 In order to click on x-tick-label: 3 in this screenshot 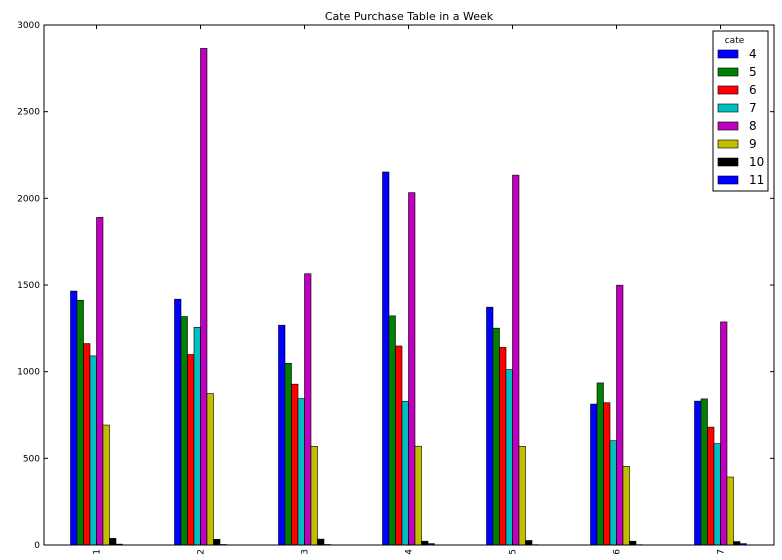, I will do `click(306, 552)`.